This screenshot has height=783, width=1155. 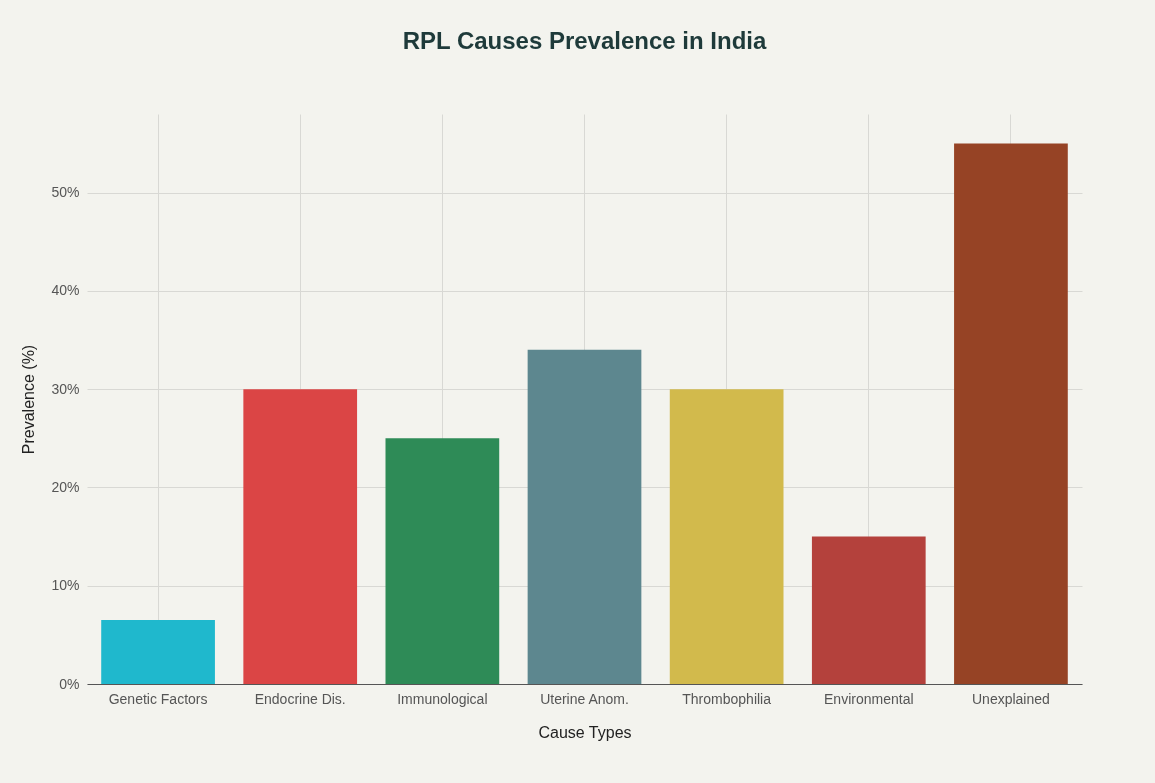 I want to click on x-tick-label: Genetic Factors, so click(x=158, y=698).